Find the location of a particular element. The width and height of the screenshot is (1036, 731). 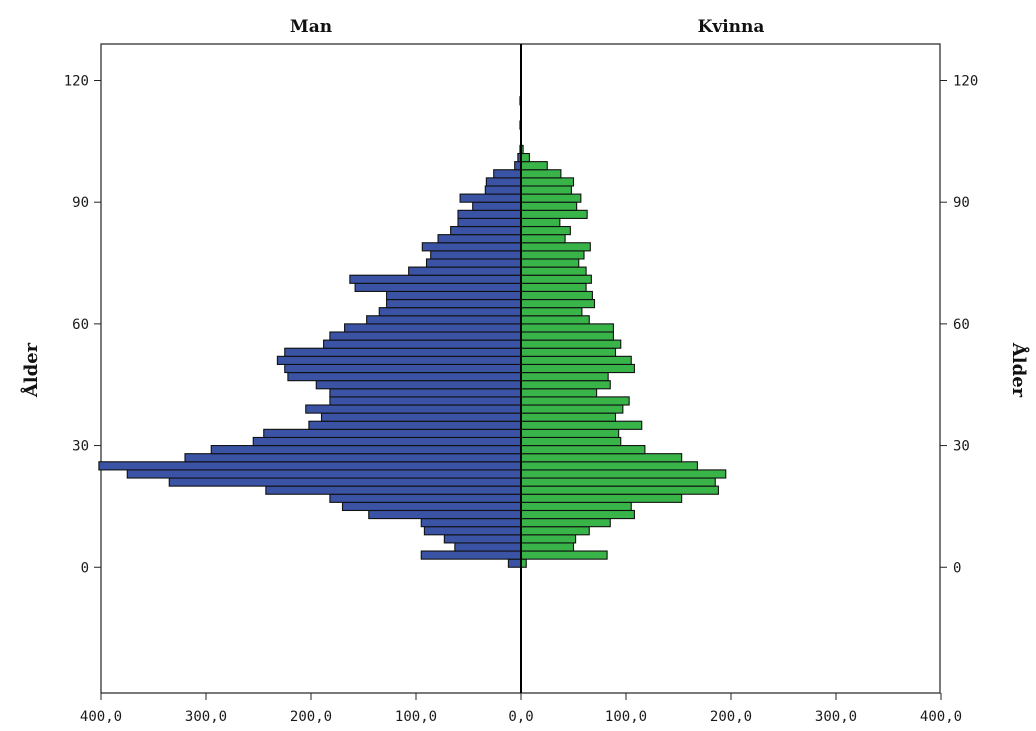

y-tick-label-left: 90 is located at coordinates (80, 203).